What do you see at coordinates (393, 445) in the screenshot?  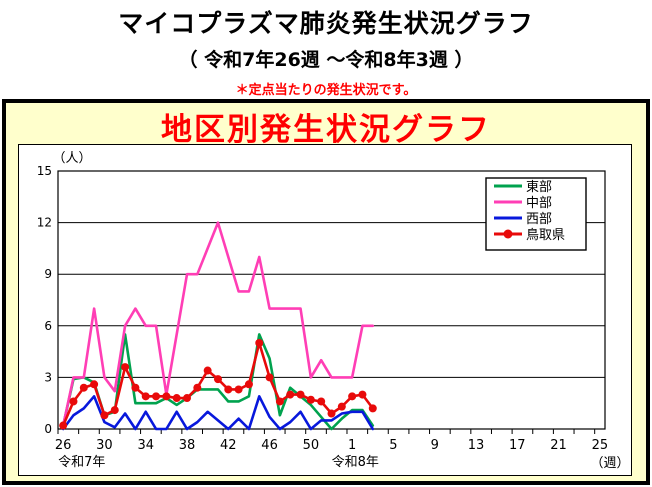 I see `x-tick-label-5: 5` at bounding box center [393, 445].